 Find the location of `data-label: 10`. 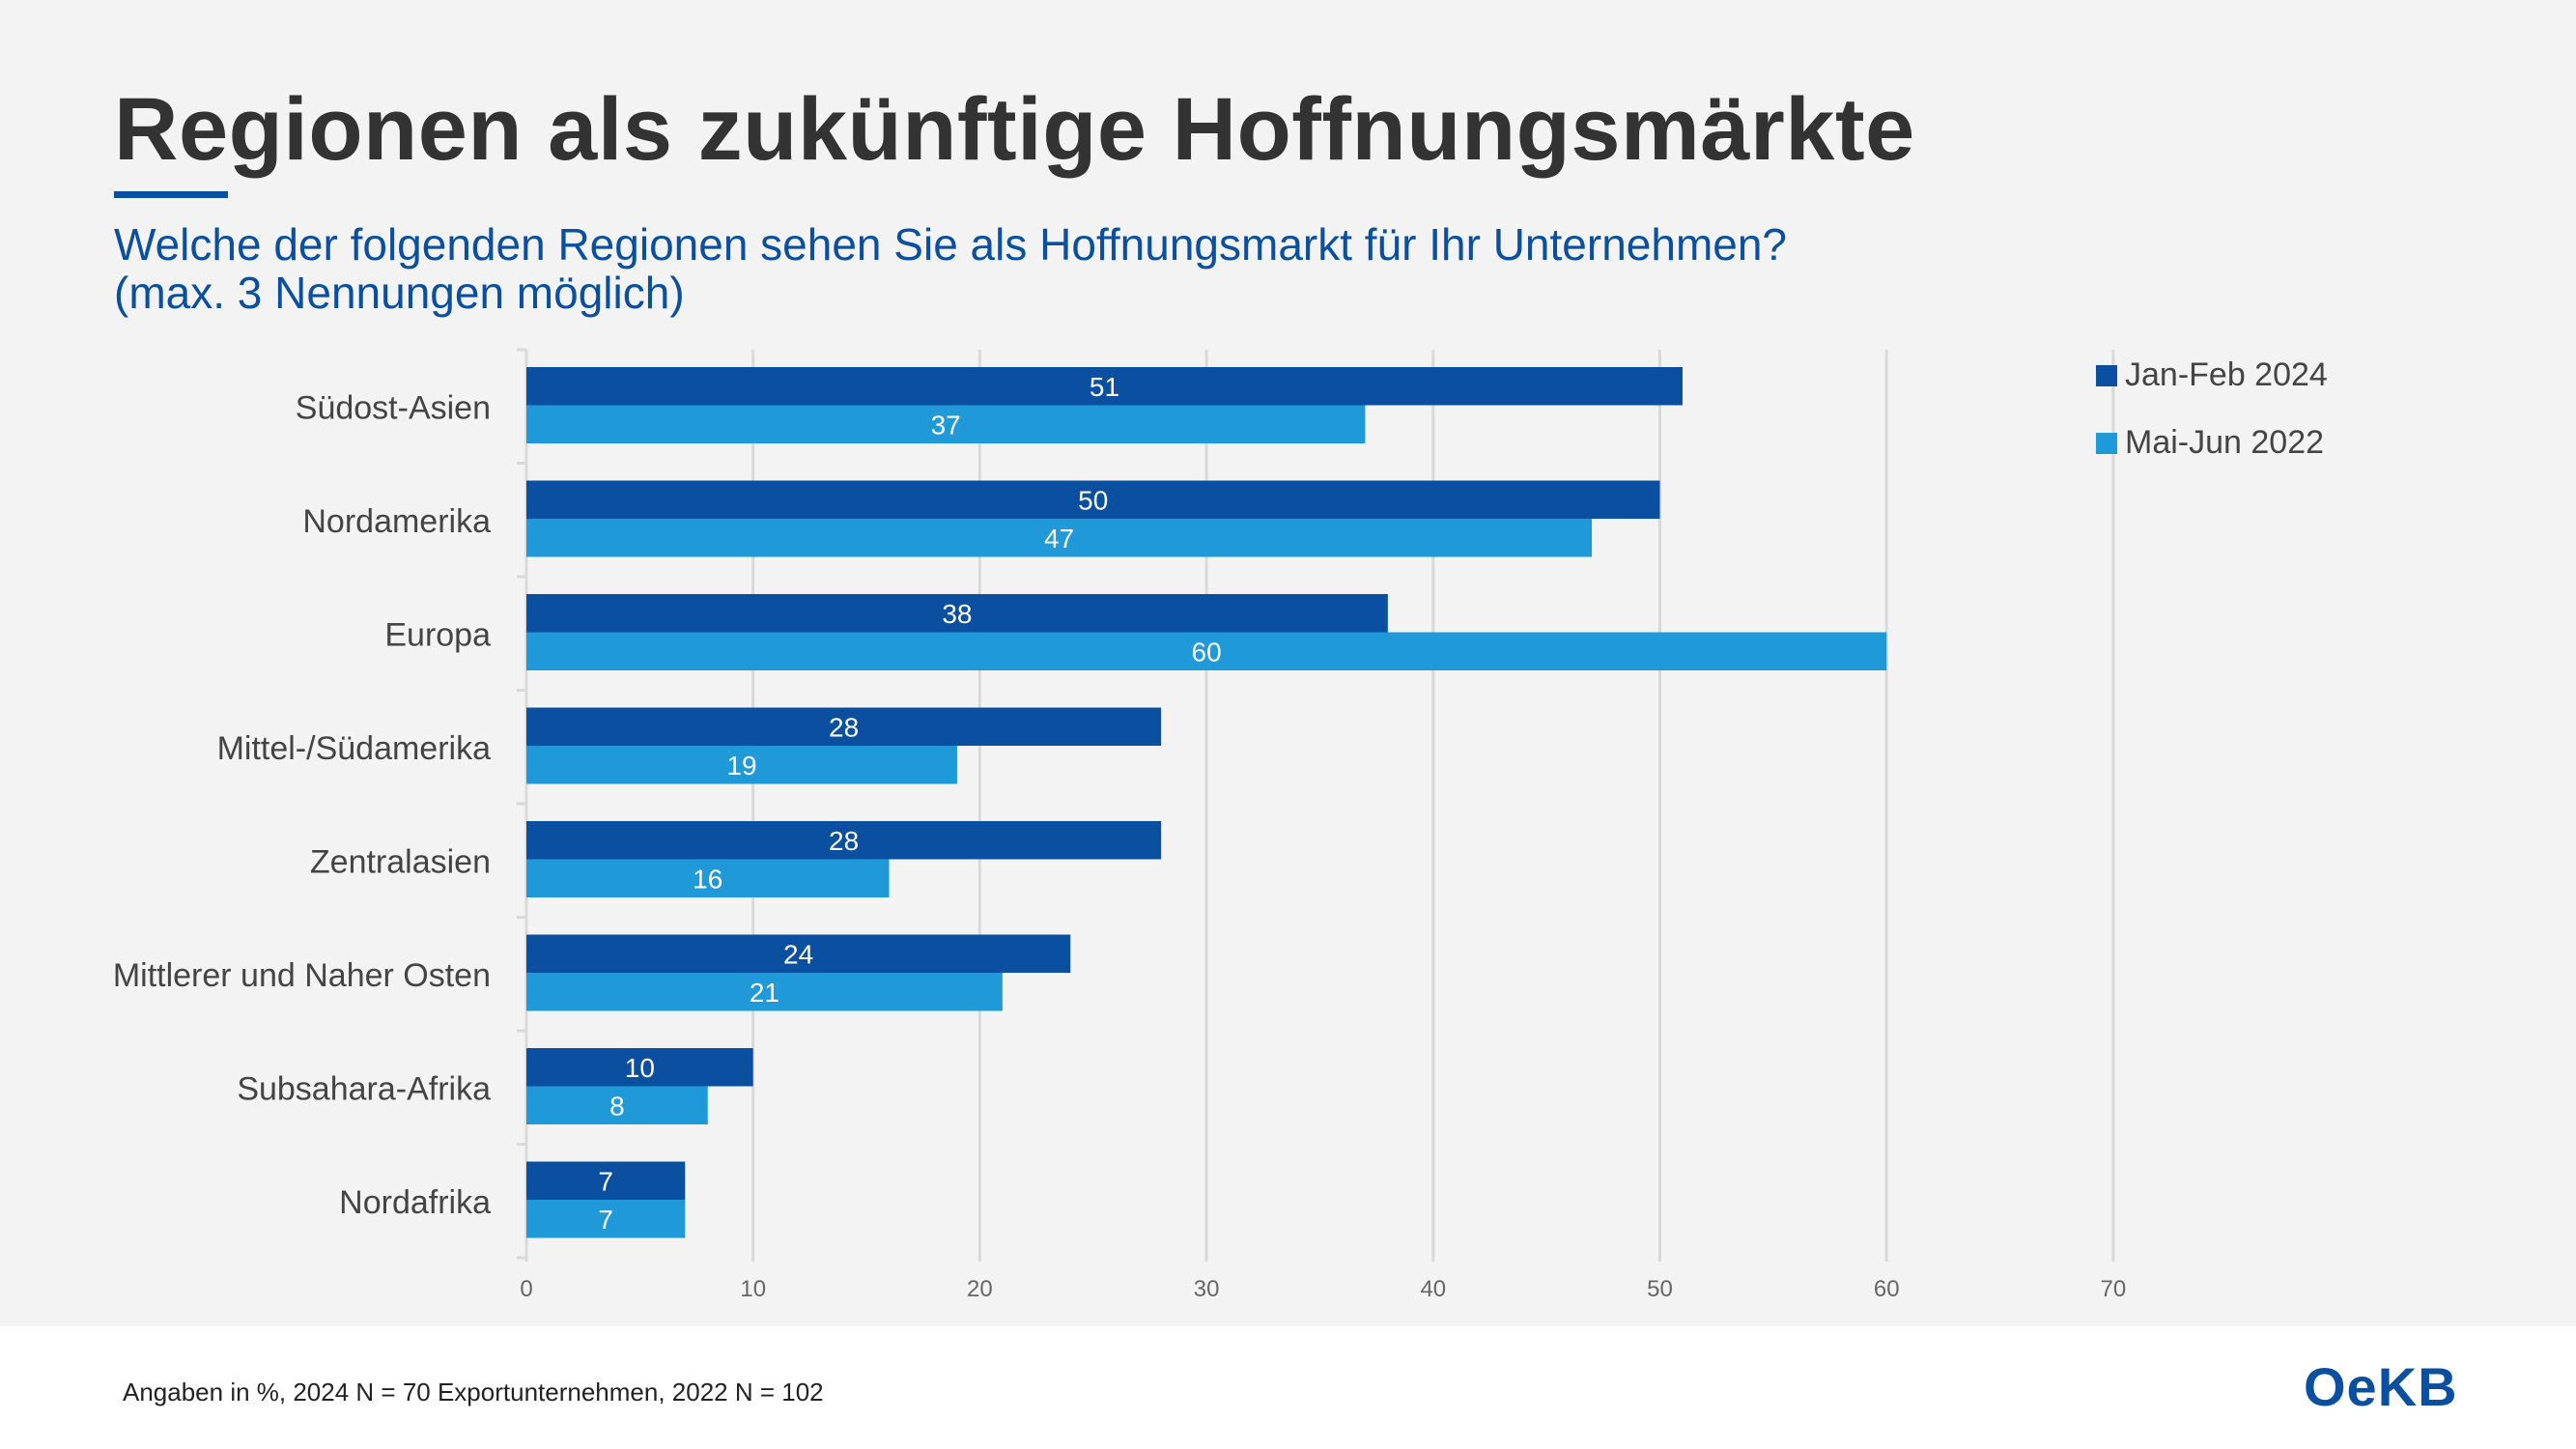

data-label: 10 is located at coordinates (640, 1068).